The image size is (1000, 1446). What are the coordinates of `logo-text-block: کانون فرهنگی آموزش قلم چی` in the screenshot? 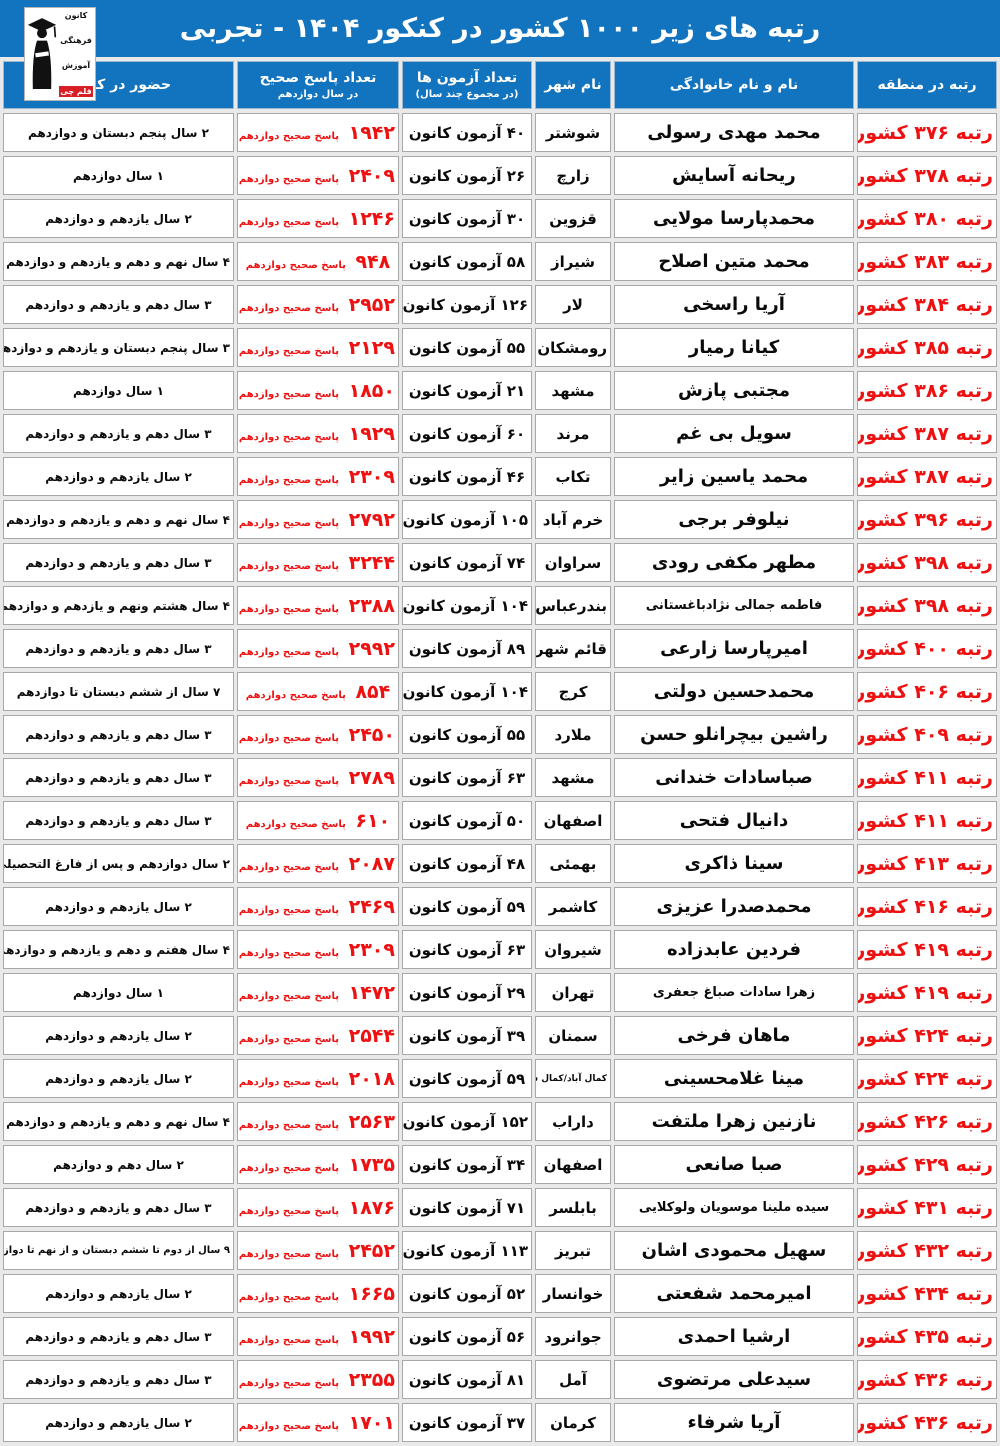 It's located at (76, 54).